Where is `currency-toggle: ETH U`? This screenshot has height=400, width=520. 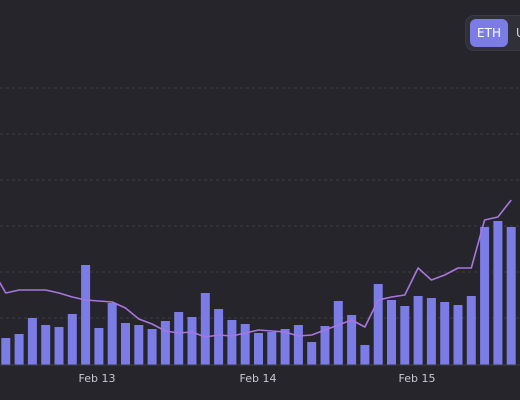
currency-toggle: ETH U is located at coordinates (492, 33).